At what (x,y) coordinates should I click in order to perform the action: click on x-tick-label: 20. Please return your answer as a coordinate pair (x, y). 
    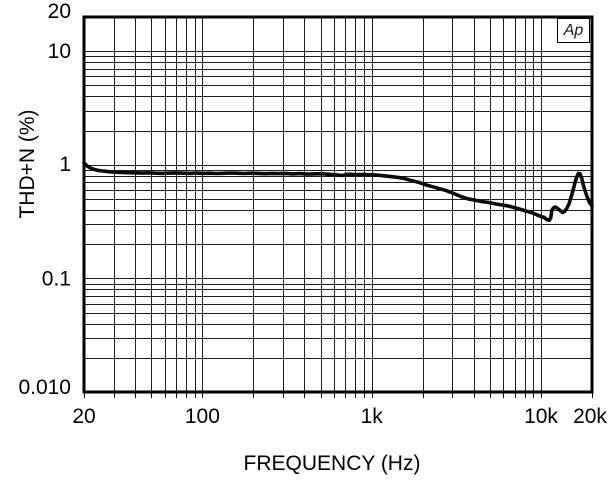
    Looking at the image, I should click on (83, 416).